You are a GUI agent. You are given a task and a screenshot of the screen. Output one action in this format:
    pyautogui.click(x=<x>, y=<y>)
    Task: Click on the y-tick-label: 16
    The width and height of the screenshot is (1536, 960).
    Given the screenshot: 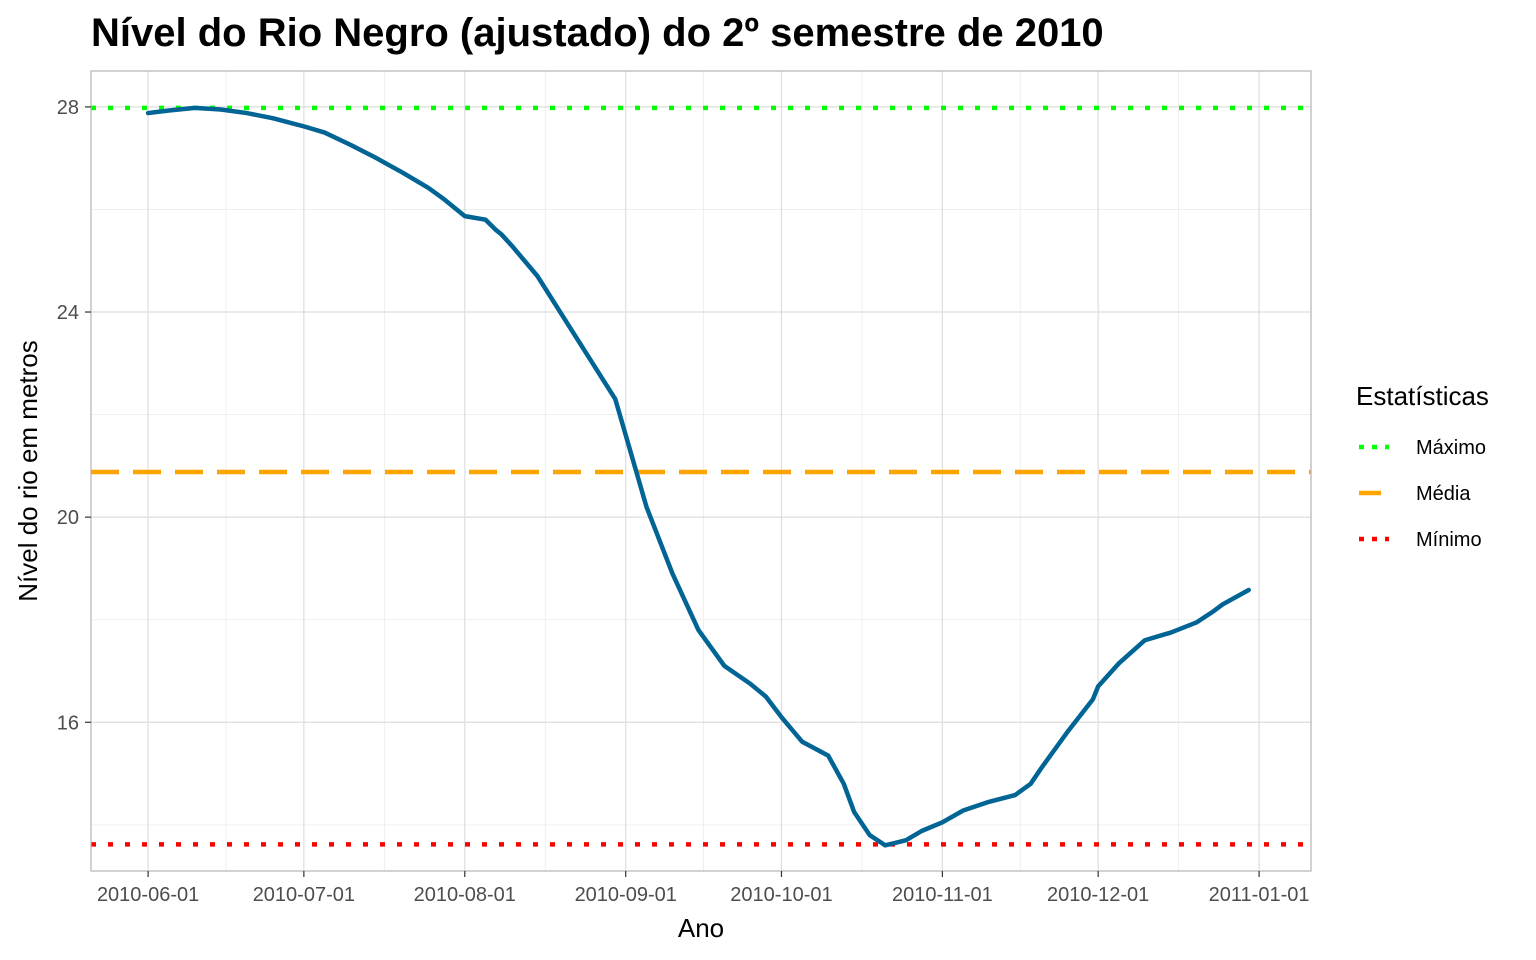 What is the action you would take?
    pyautogui.click(x=68, y=723)
    